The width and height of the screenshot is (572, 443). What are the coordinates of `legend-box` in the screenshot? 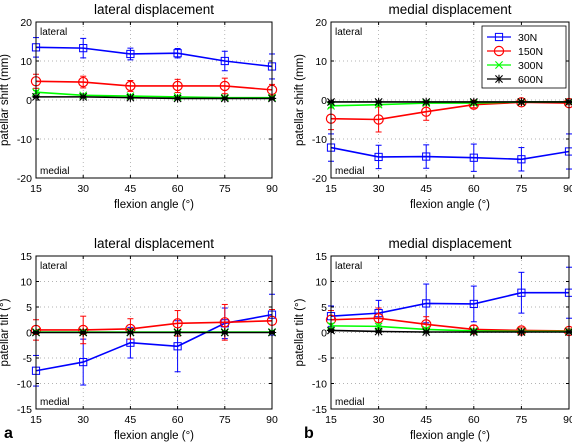 It's located at (524, 57).